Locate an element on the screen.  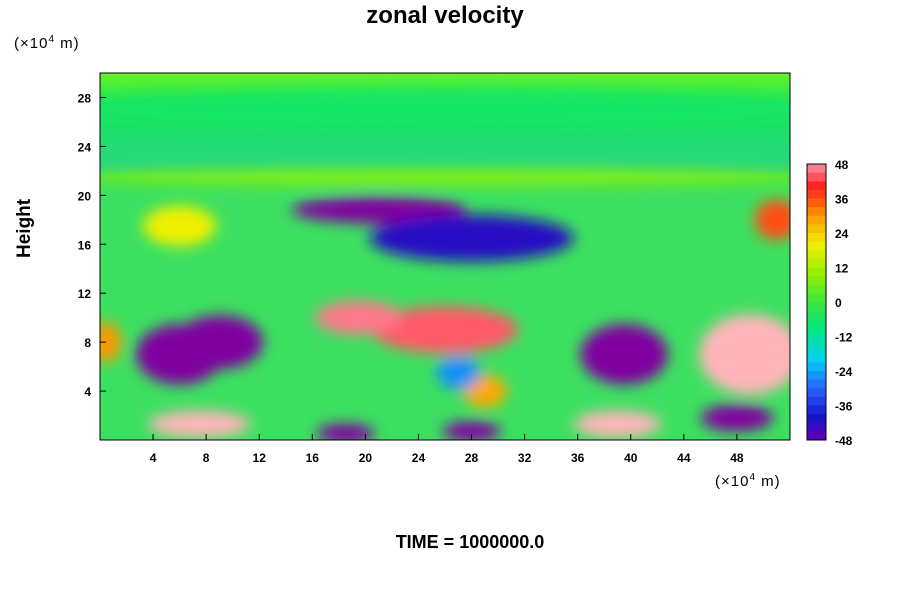
x-tick-label: 44 is located at coordinates (684, 458).